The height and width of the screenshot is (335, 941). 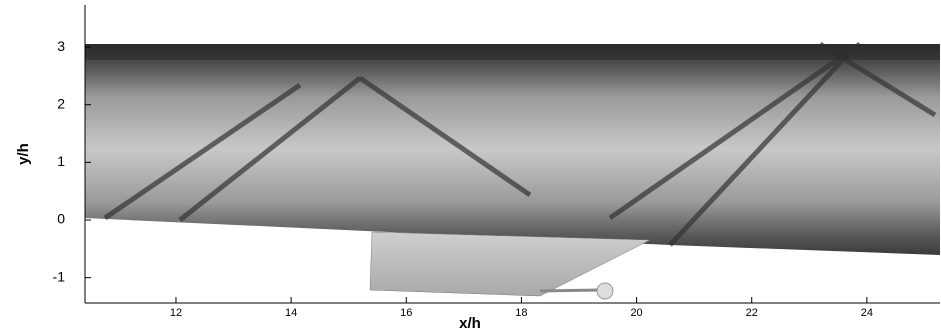 I want to click on y-tick-label: 0, so click(x=61, y=219).